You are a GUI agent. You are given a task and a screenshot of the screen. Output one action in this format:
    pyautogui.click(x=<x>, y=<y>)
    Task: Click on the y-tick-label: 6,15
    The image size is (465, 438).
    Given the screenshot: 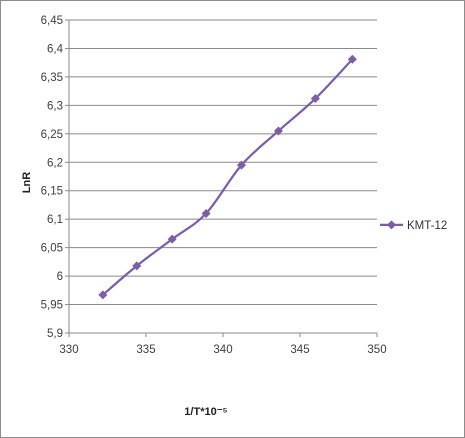 What is the action you would take?
    pyautogui.click(x=52, y=192)
    